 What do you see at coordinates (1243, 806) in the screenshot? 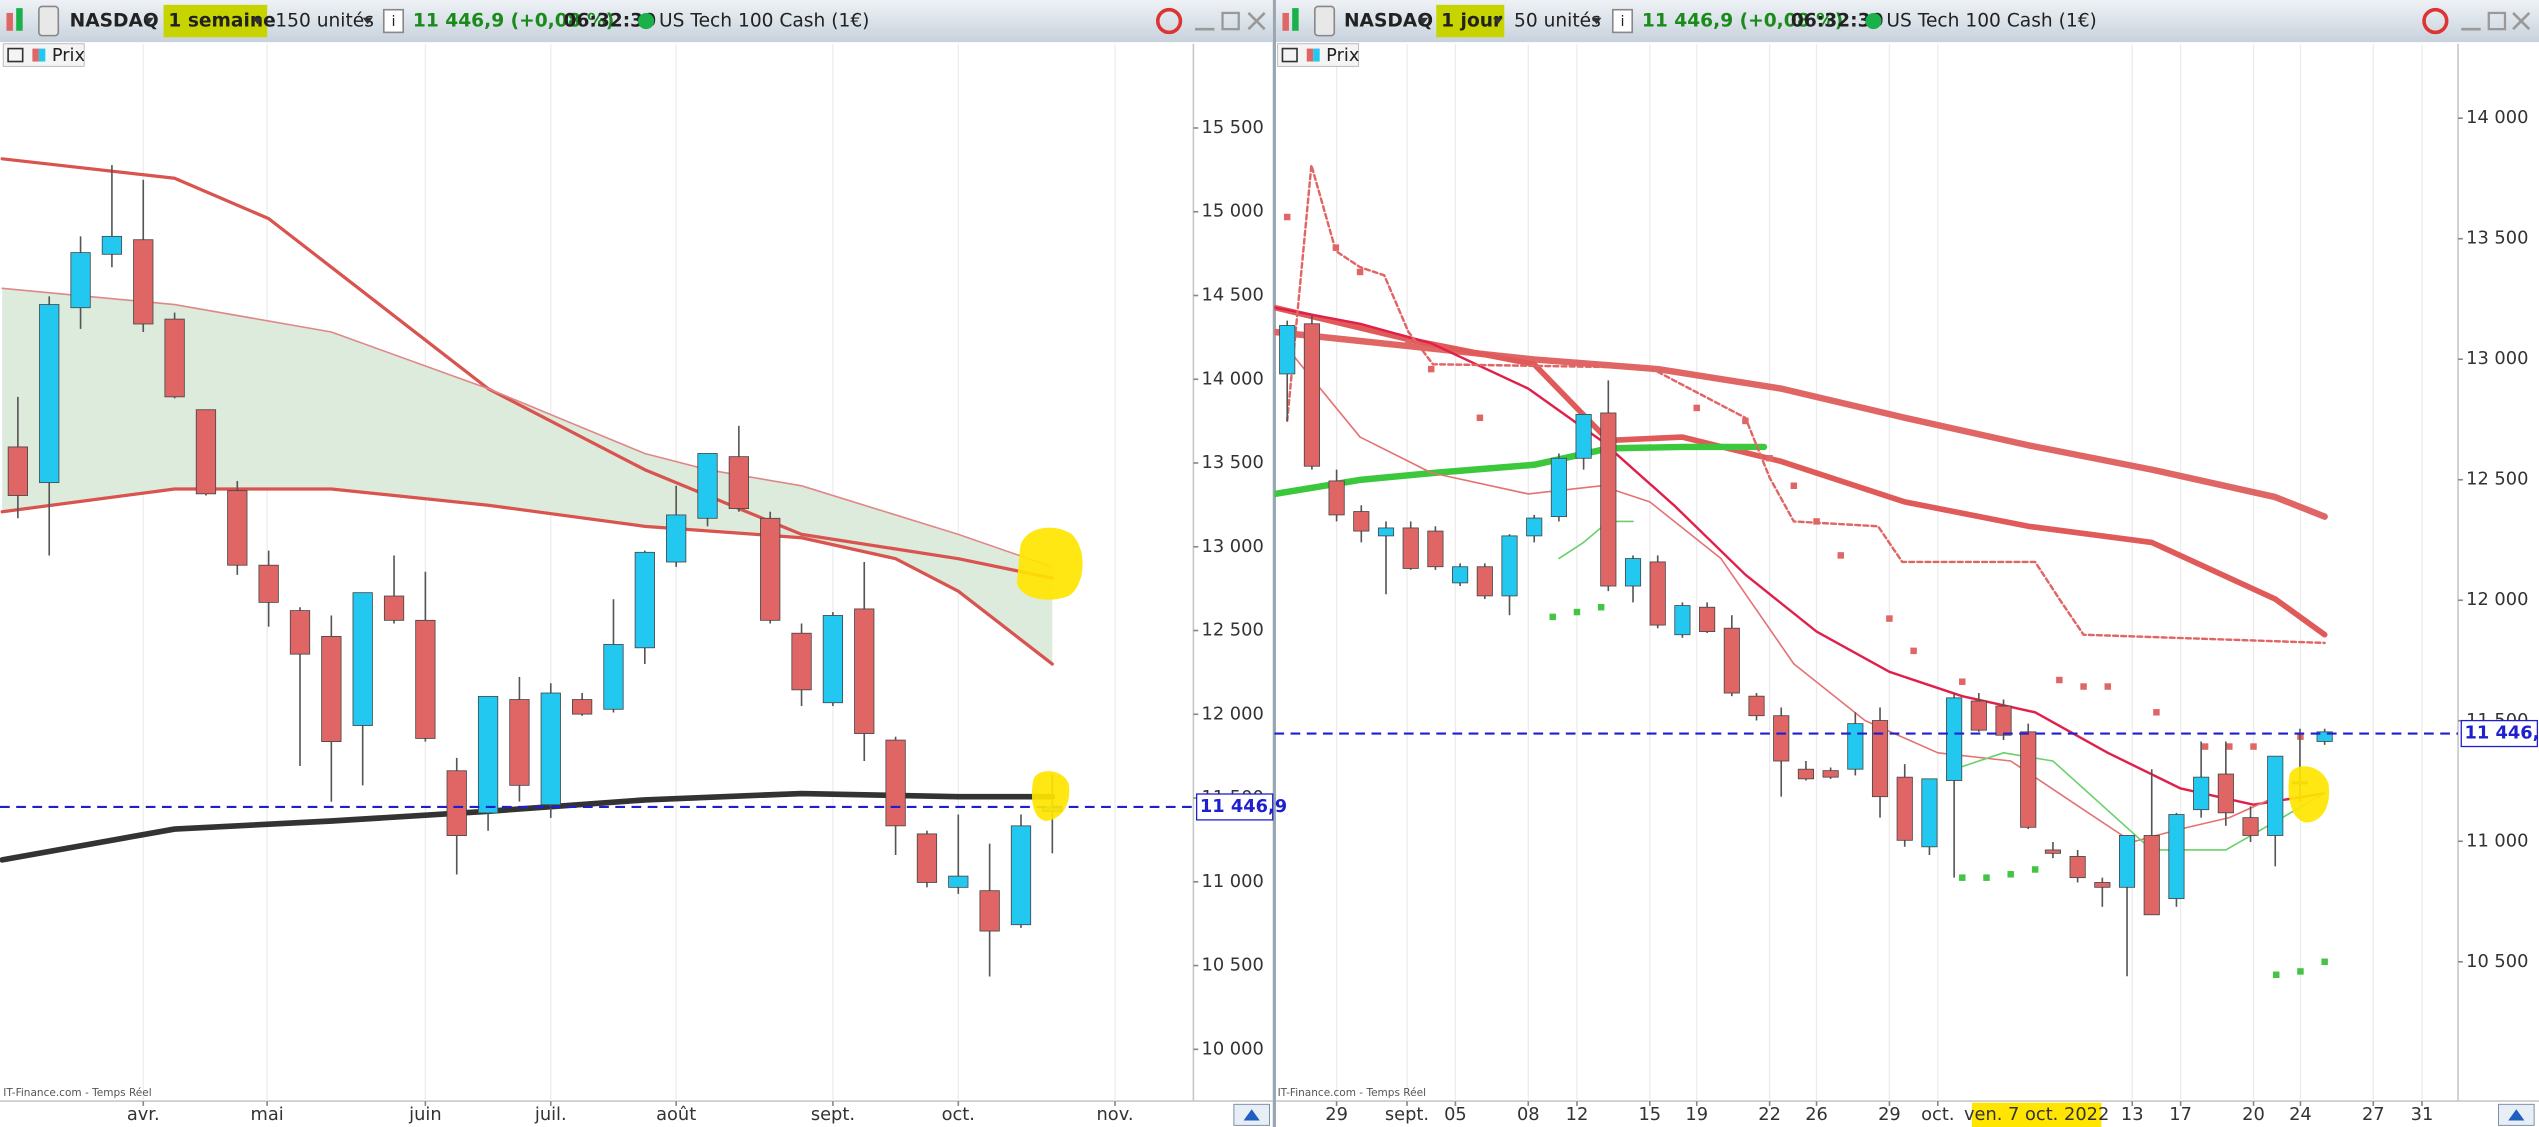
I see `price-label: 11 446,9` at bounding box center [1243, 806].